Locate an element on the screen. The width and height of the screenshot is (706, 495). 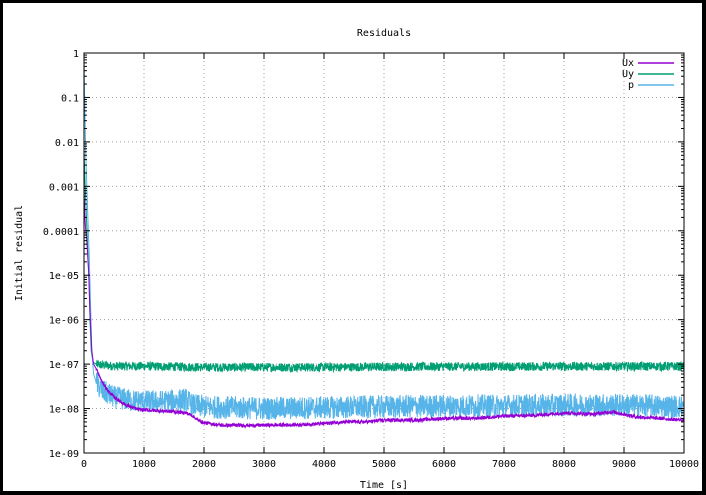
y-tick-label: 1 is located at coordinates (76, 54).